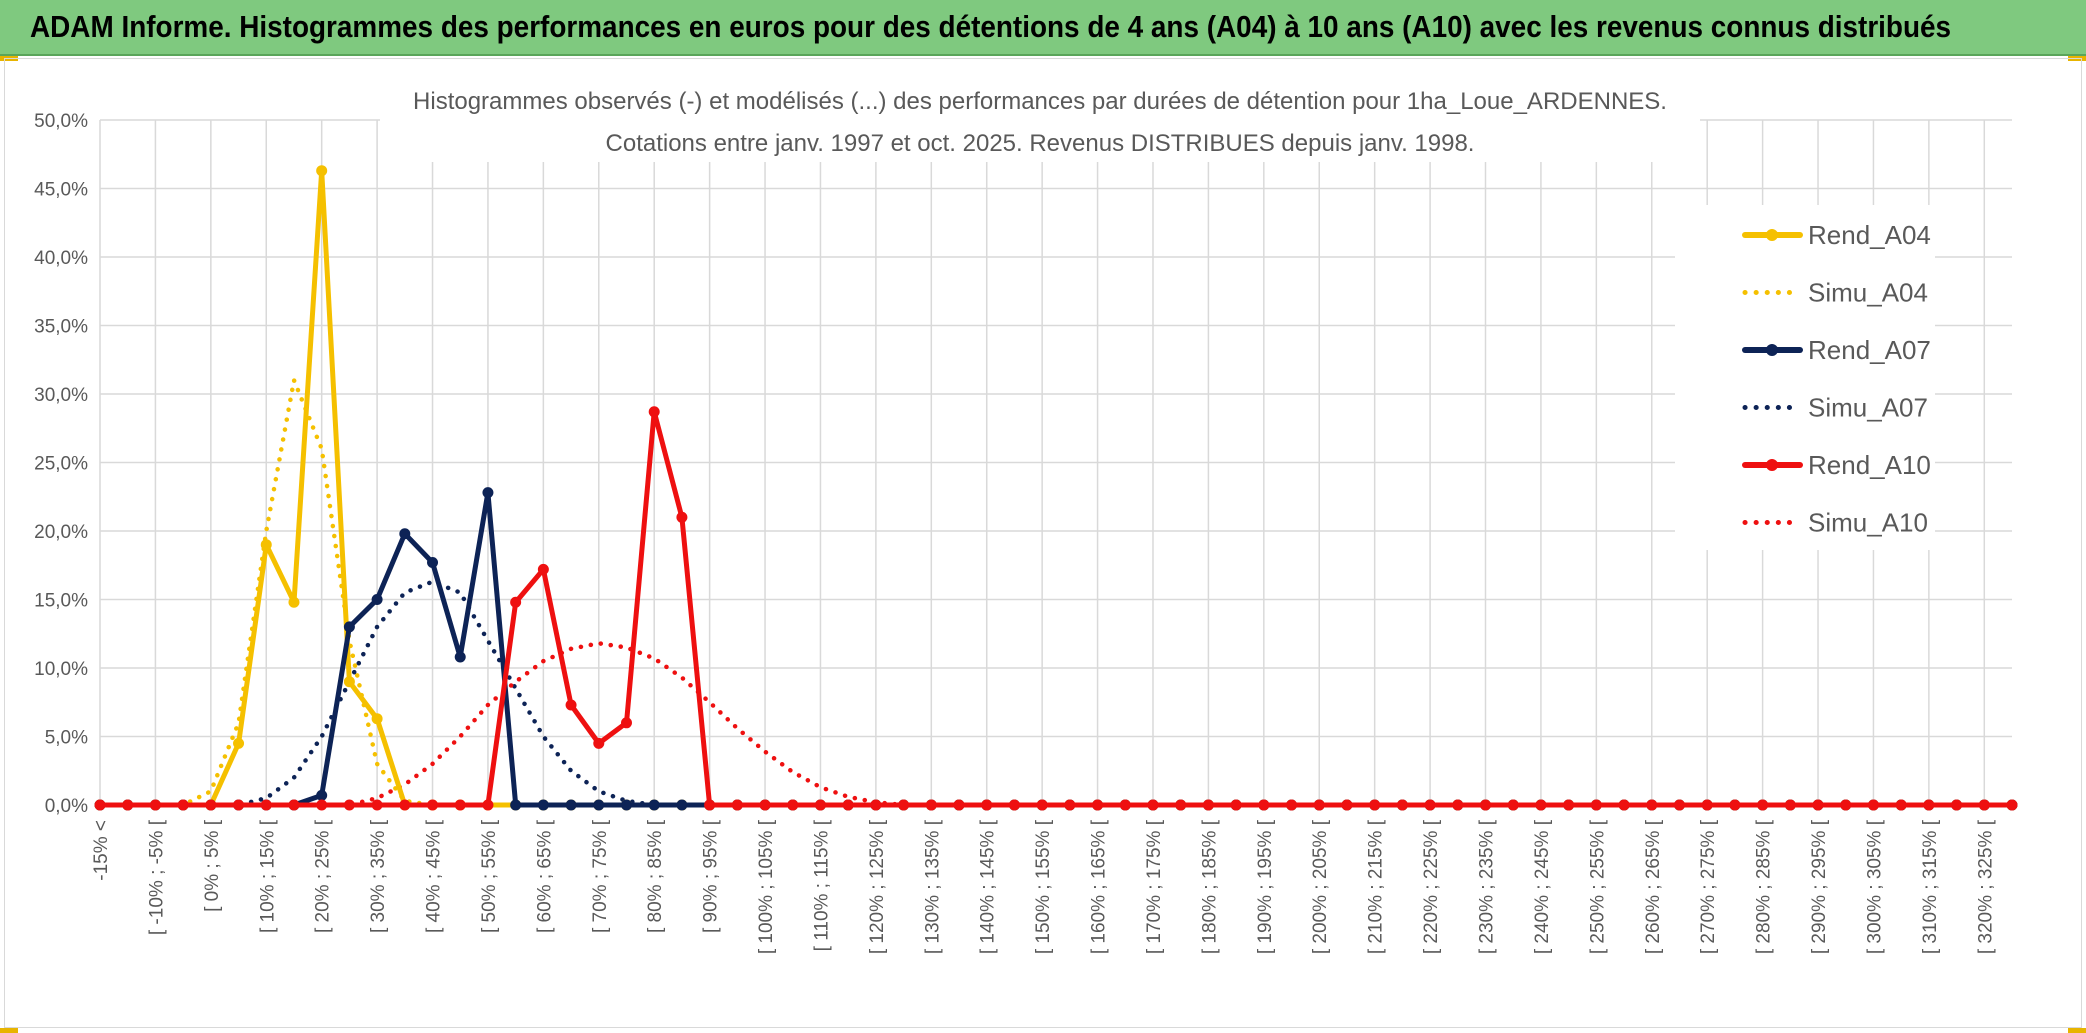 The width and height of the screenshot is (2086, 1033). What do you see at coordinates (877, 886) in the screenshot?
I see `x-tick-label: [ 120% ; 125% [` at bounding box center [877, 886].